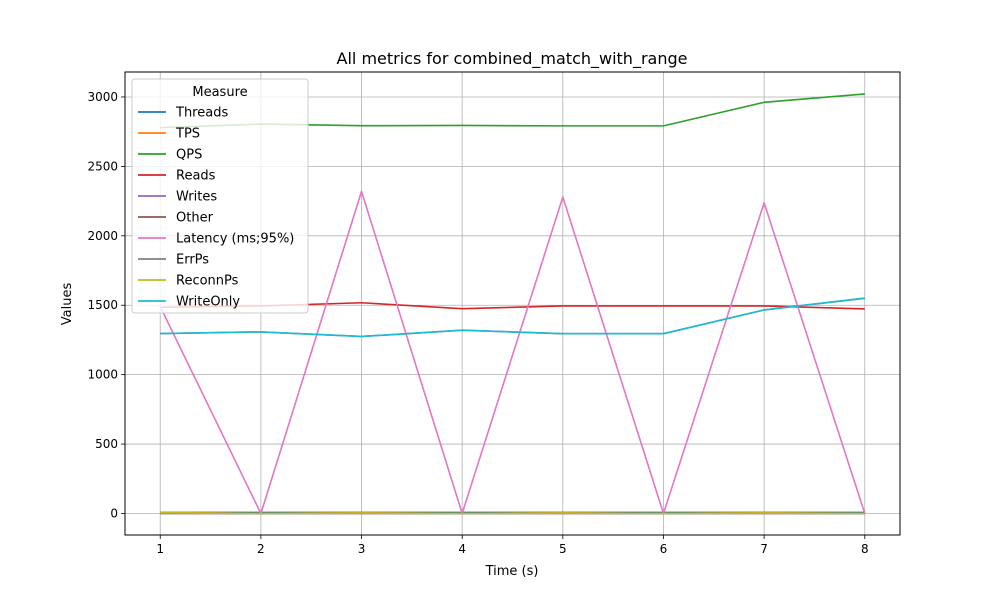  Describe the element at coordinates (102, 236) in the screenshot. I see `y-tick-label: 2000` at that location.